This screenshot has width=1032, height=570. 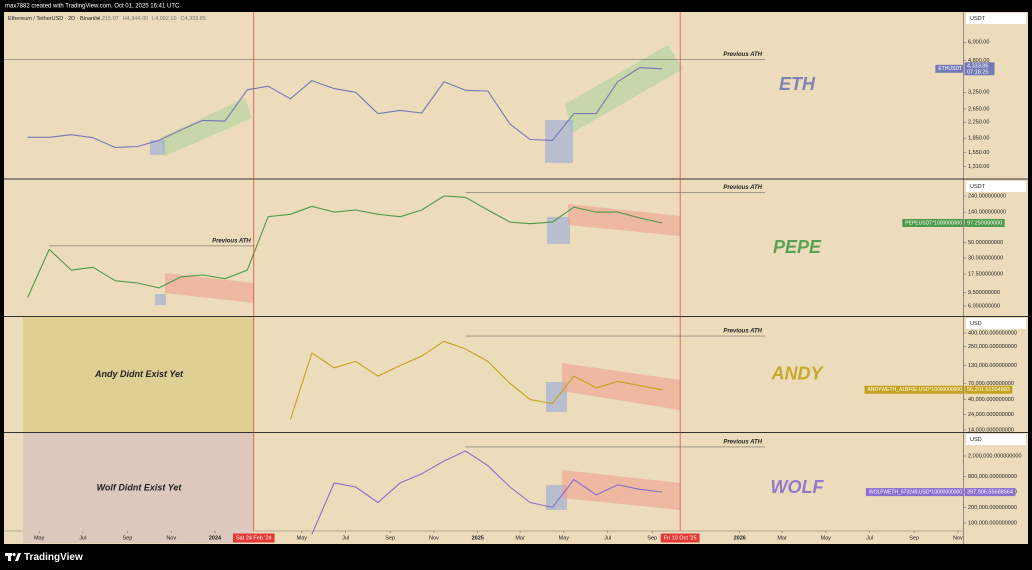 I want to click on tag-value: 397,906.55688564, so click(x=990, y=493).